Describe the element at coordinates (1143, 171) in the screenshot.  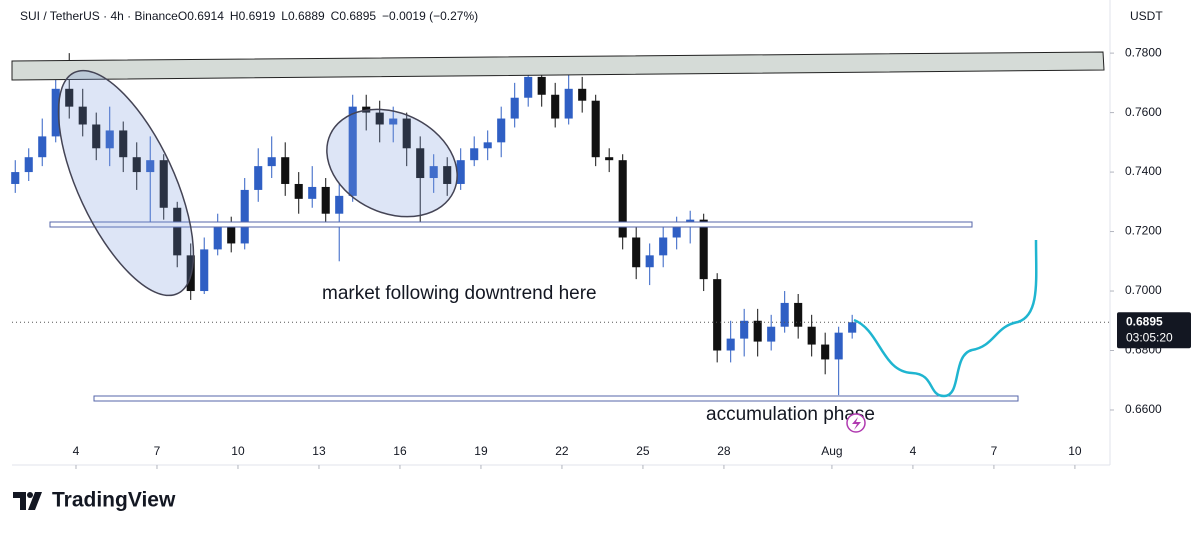
I see `y-tick-label: 0.7400` at that location.